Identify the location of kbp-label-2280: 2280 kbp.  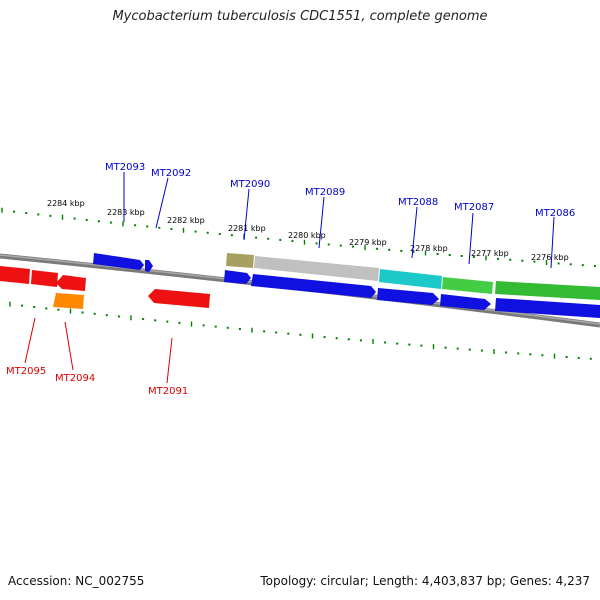
(307, 235).